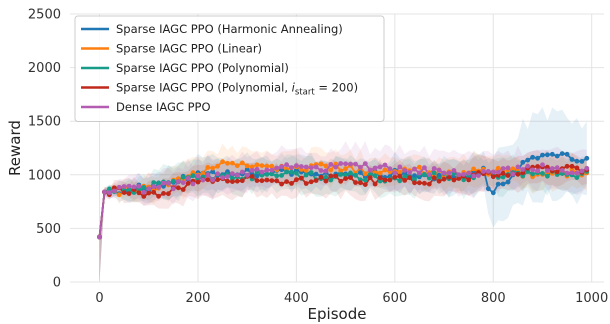  I want to click on x-tick-label: 200, so click(198, 298).